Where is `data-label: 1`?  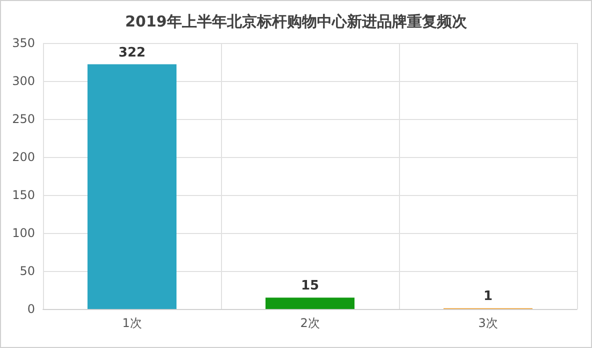 data-label: 1 is located at coordinates (488, 296).